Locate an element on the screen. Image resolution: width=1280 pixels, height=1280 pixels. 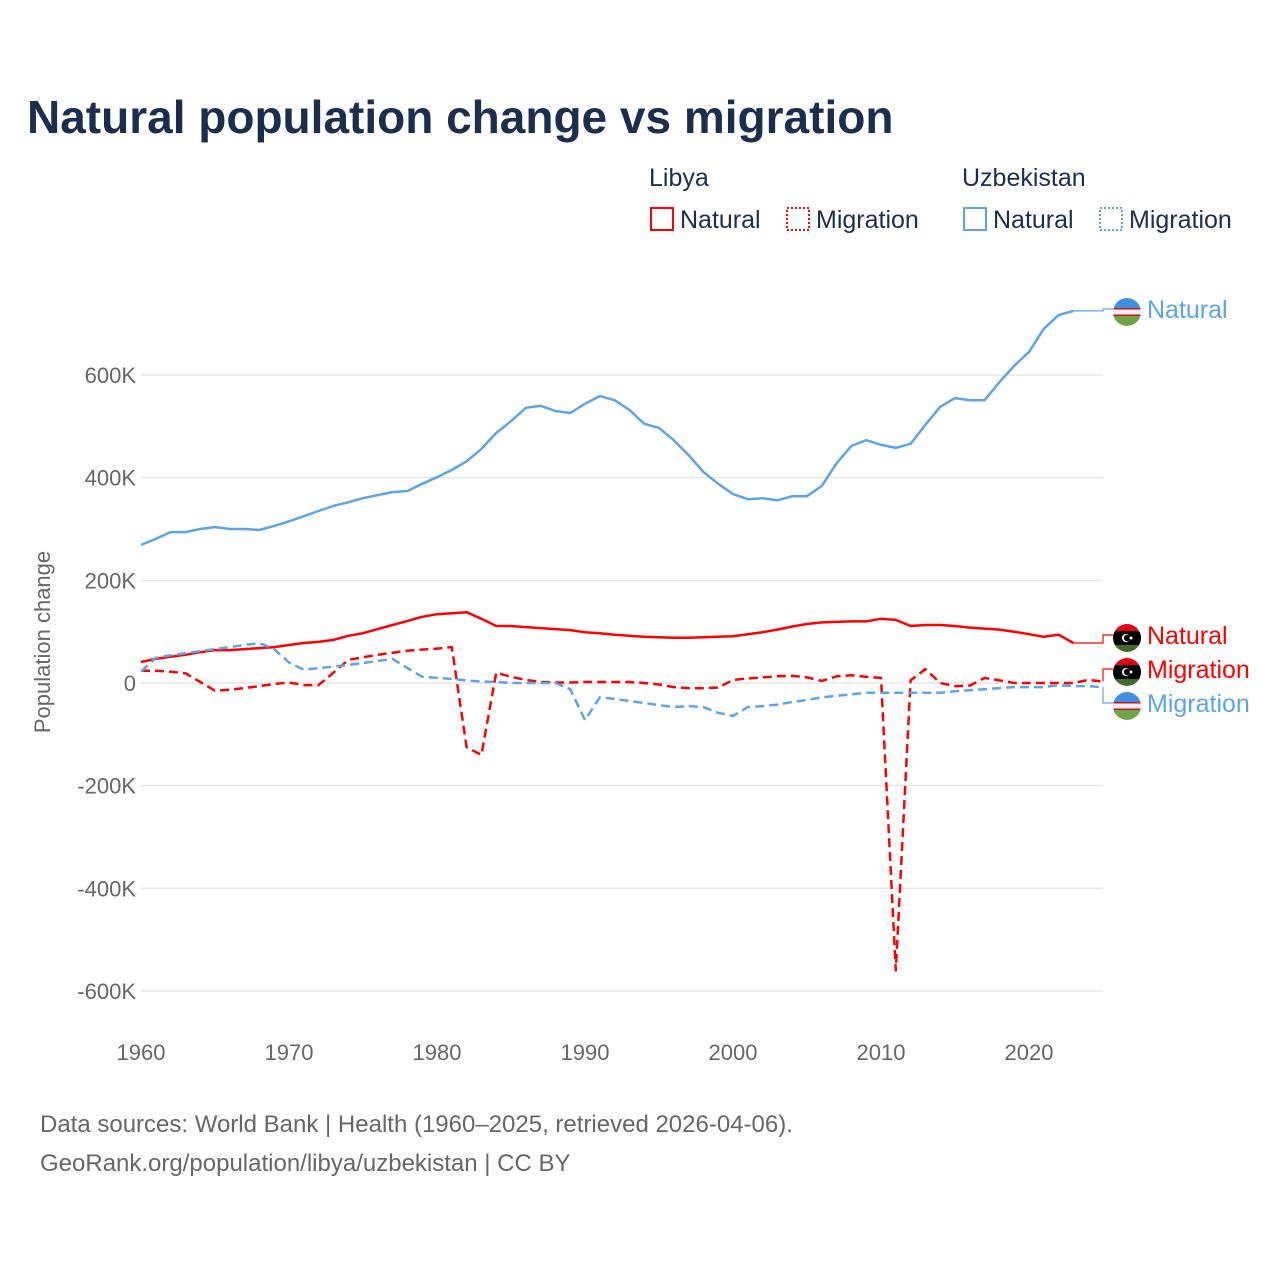
x-tick-label: 1960 is located at coordinates (141, 1052).